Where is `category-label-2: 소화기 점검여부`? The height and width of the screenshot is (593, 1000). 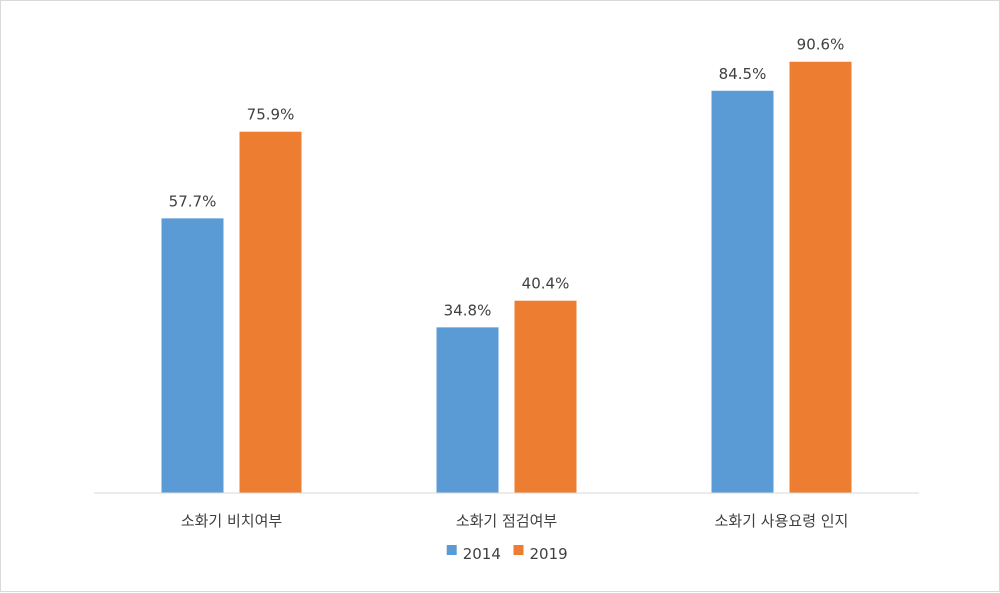 category-label-2: 소화기 점검여부 is located at coordinates (507, 521).